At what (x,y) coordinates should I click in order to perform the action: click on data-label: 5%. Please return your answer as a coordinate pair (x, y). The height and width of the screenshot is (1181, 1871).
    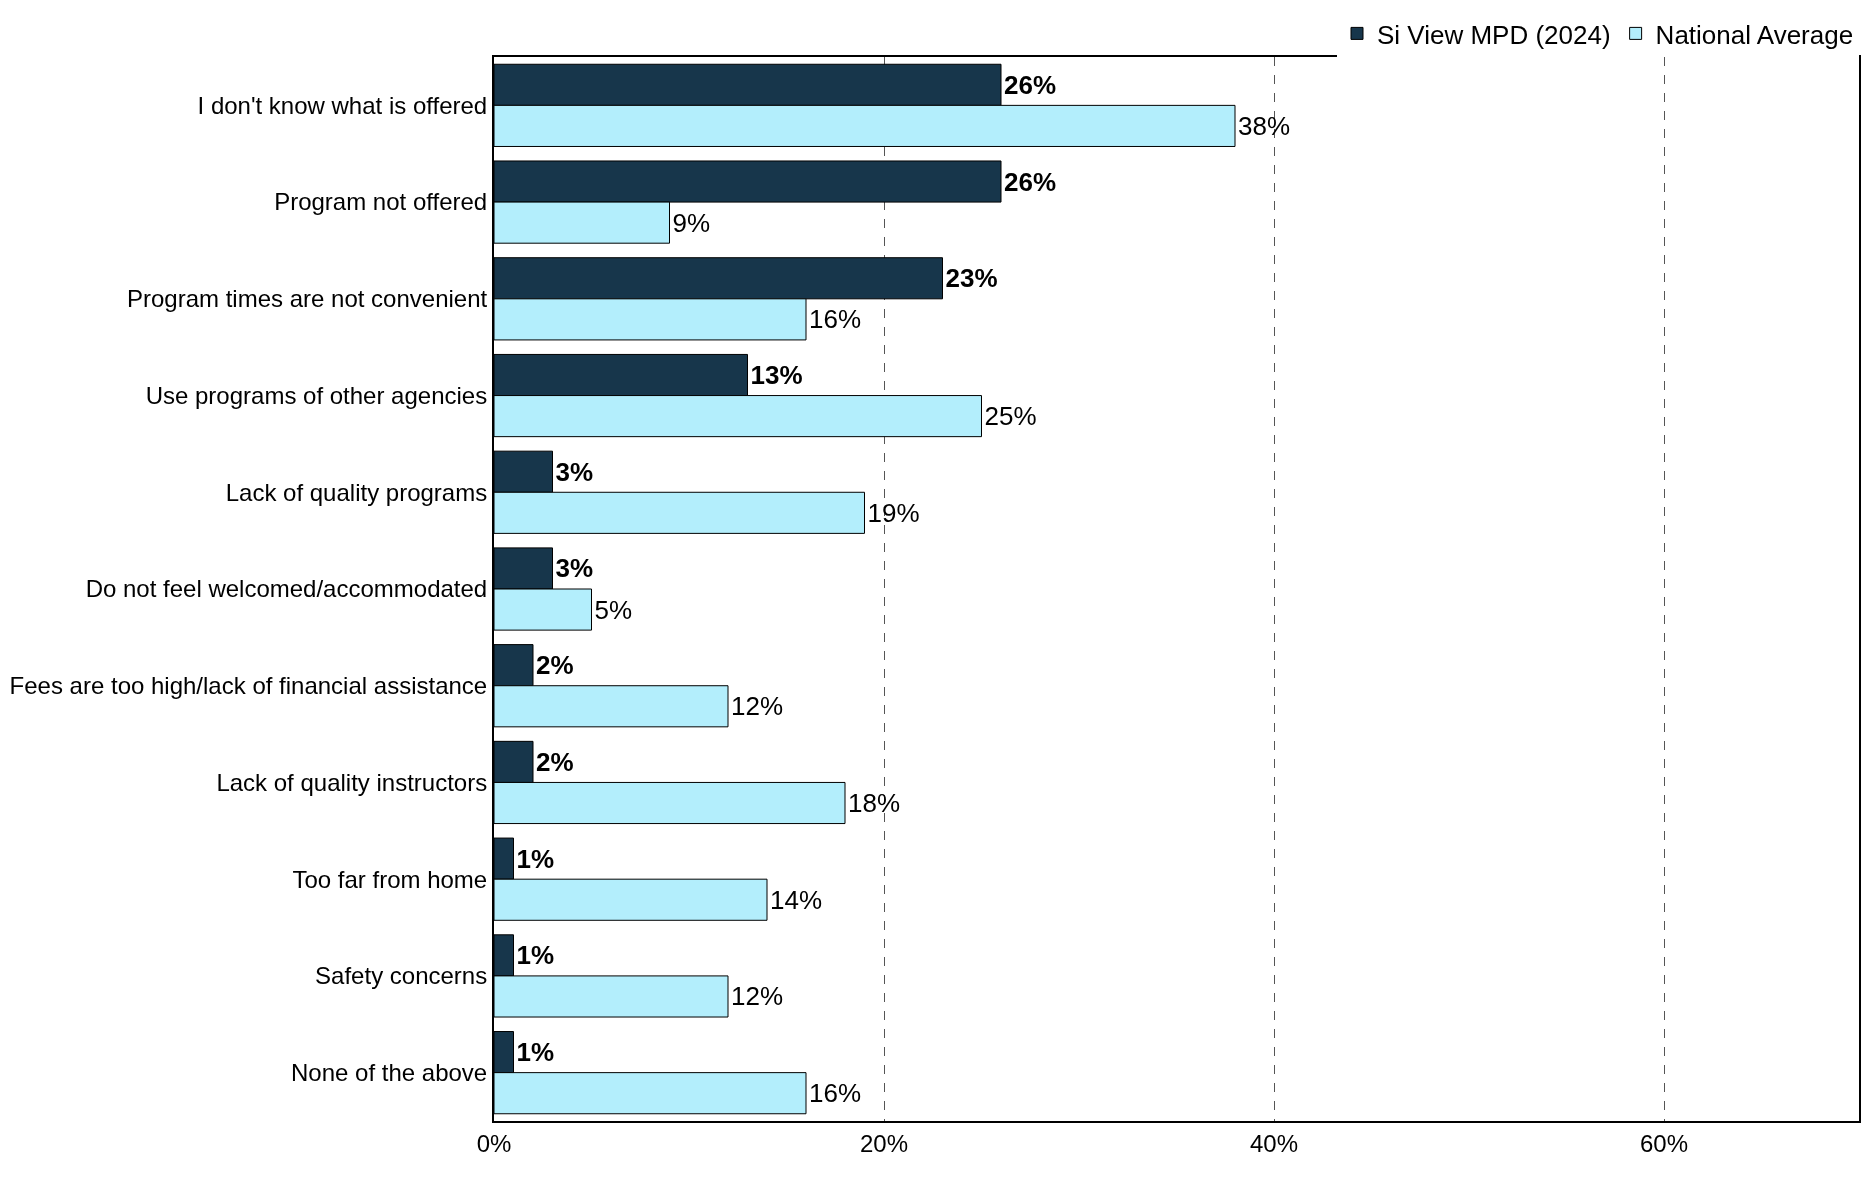
    Looking at the image, I should click on (613, 609).